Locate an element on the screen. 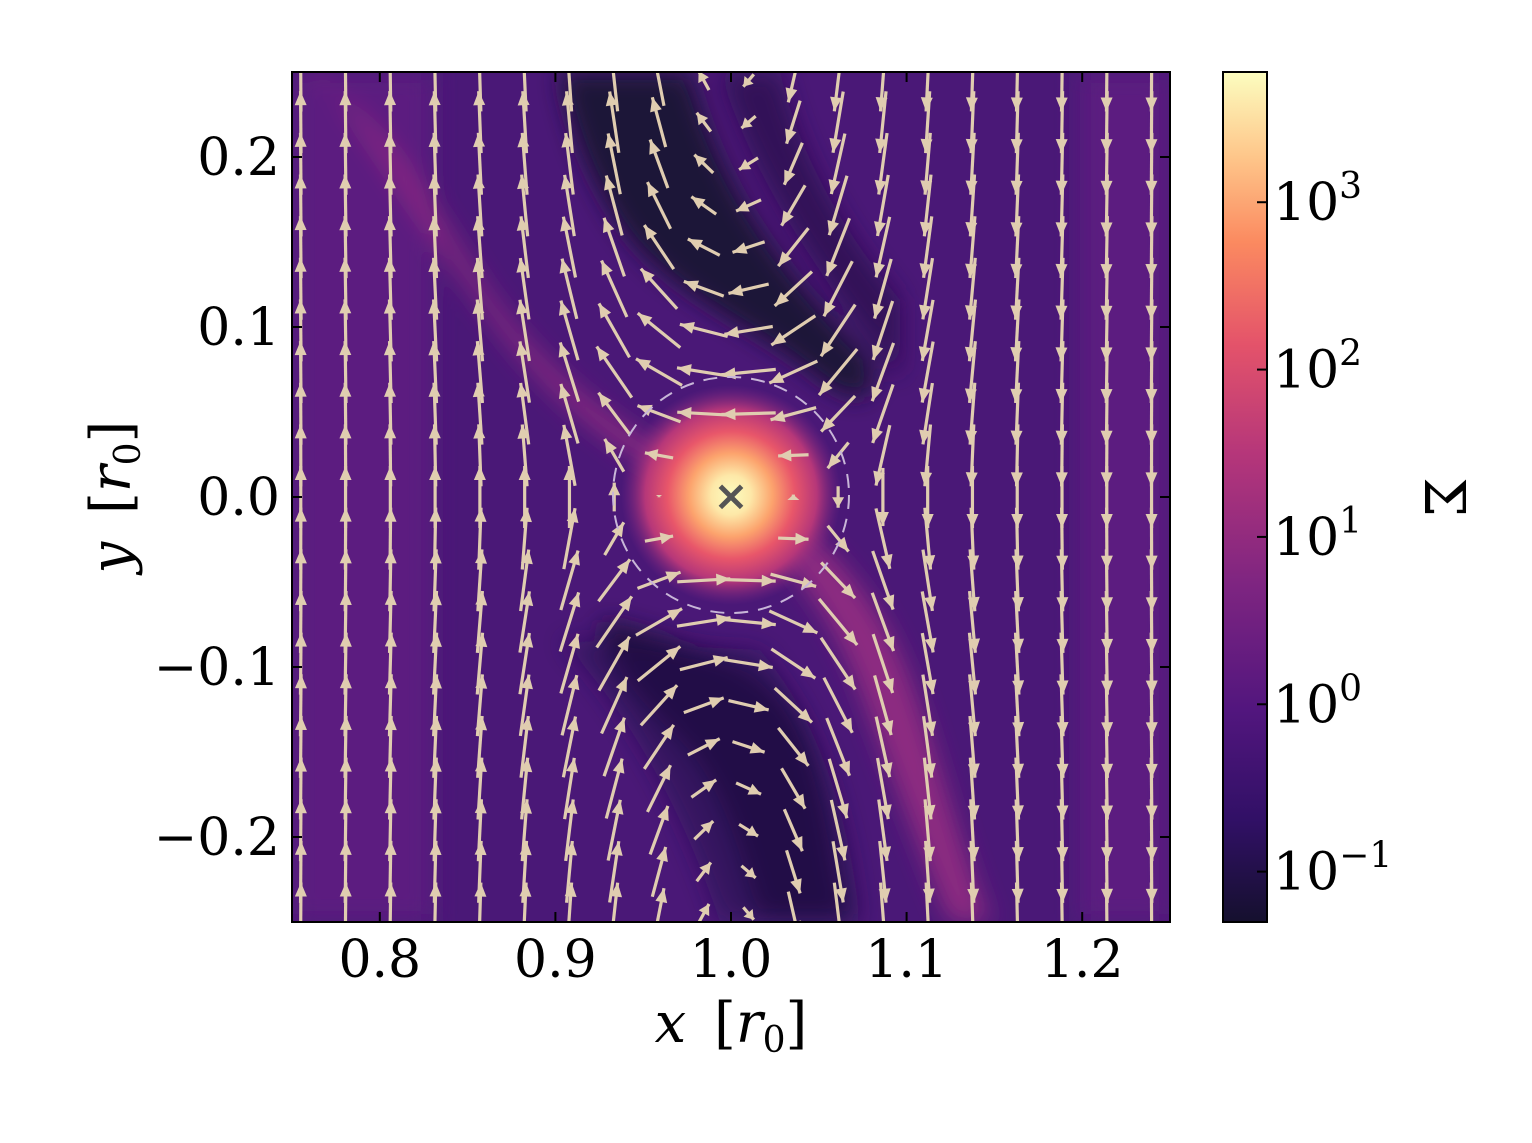 This screenshot has height=1143, width=1532. y-axis-label: y [r0] is located at coordinates (114, 499).